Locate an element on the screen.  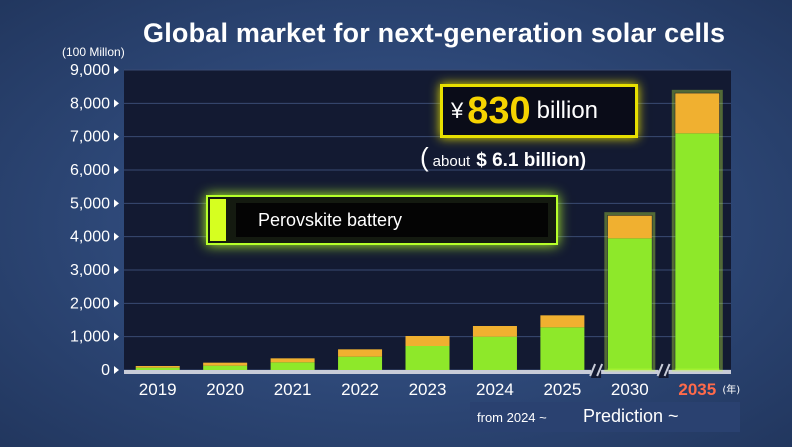
y-tick-label: 6,000 is located at coordinates (90, 170).